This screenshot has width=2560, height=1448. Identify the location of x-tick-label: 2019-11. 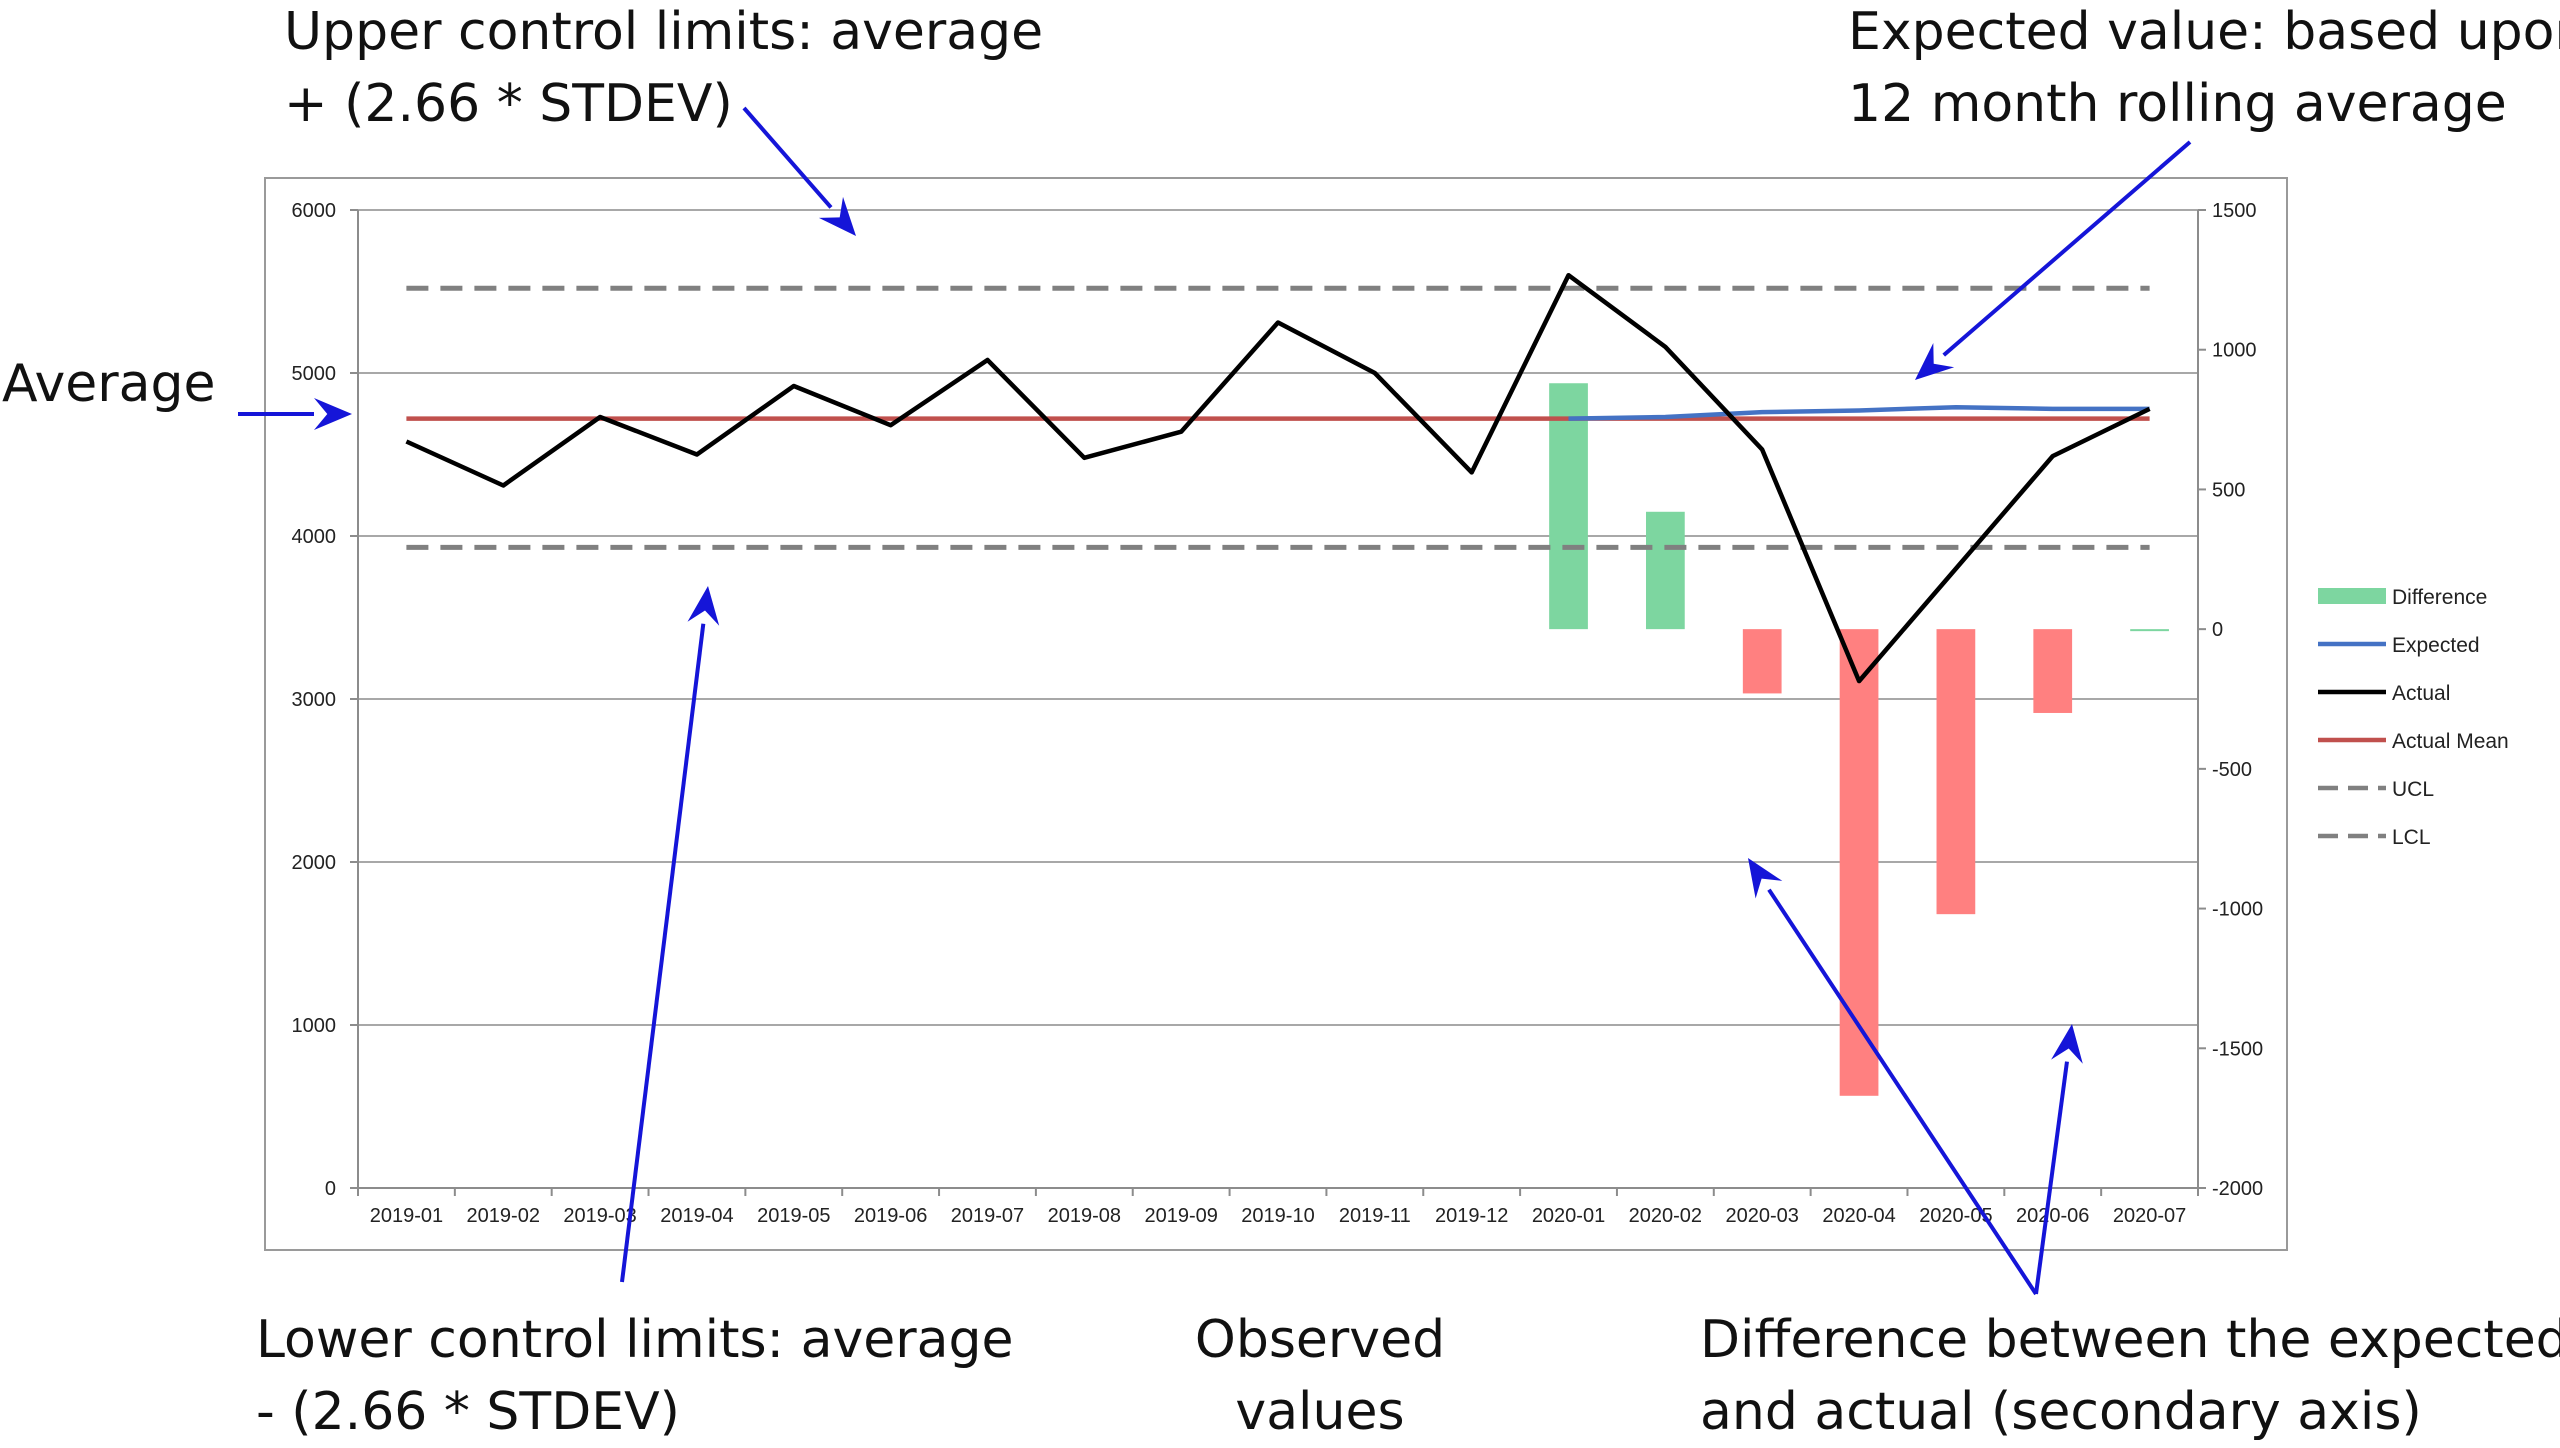
(1375, 1216).